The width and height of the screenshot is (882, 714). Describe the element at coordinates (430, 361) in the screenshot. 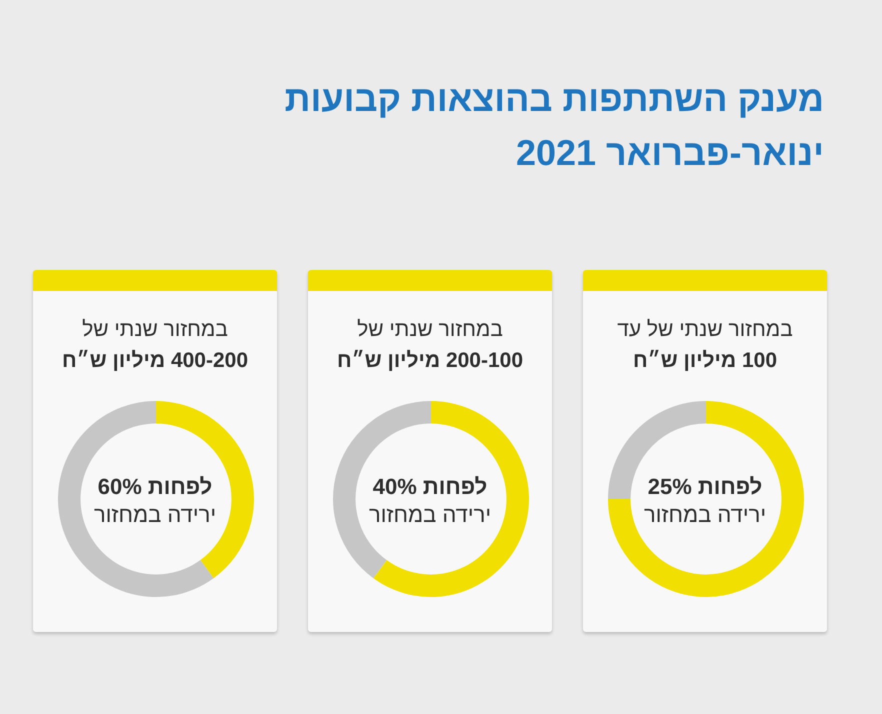

I see `chart-subtitle: 200-100 מיליון ש״ח` at that location.